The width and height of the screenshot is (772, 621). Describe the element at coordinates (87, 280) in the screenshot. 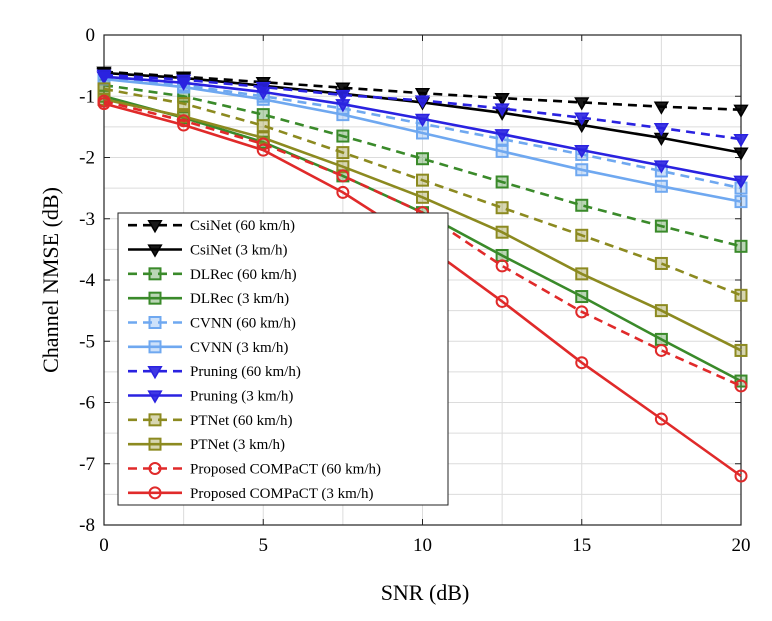

I see `y-tick-label: -4` at that location.